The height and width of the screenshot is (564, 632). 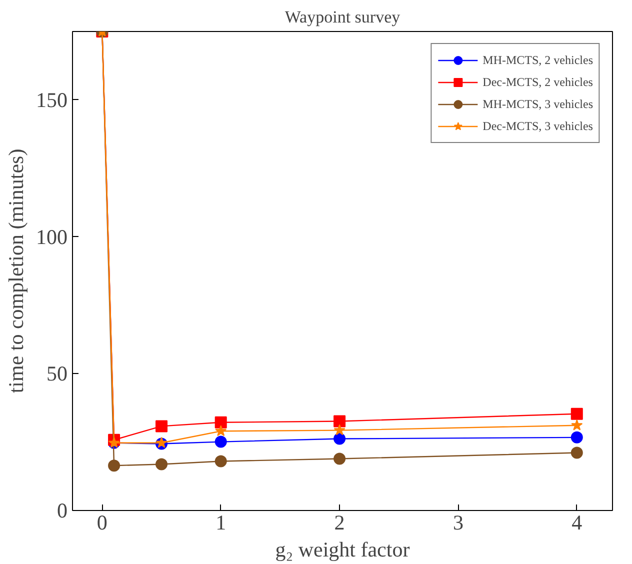 I want to click on x-tick-label: 2, so click(x=339, y=522).